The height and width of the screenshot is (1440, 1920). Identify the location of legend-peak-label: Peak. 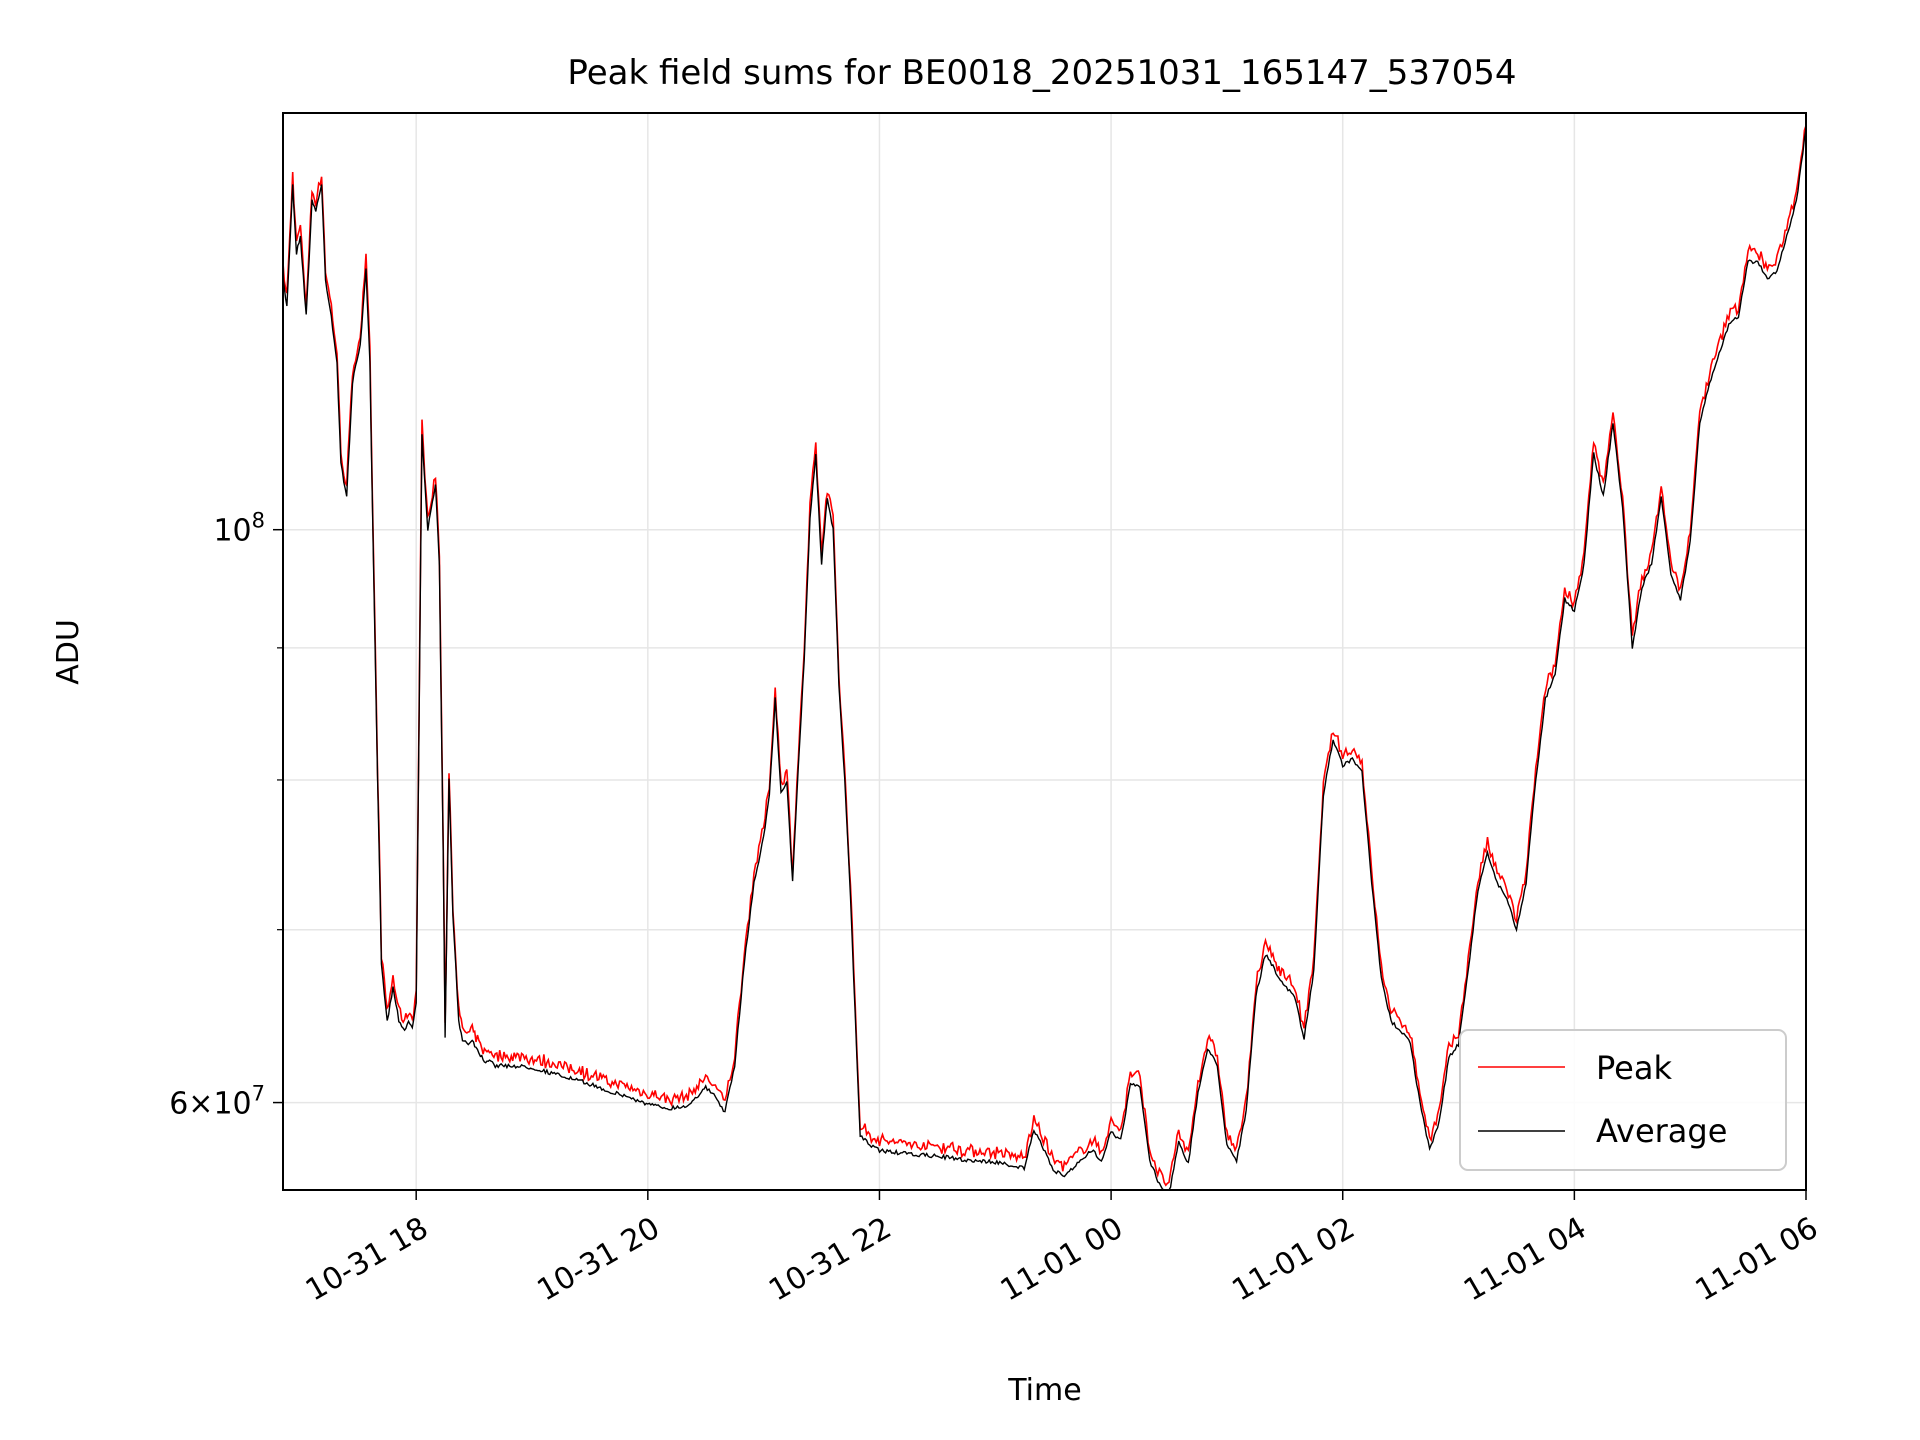
(1634, 1068).